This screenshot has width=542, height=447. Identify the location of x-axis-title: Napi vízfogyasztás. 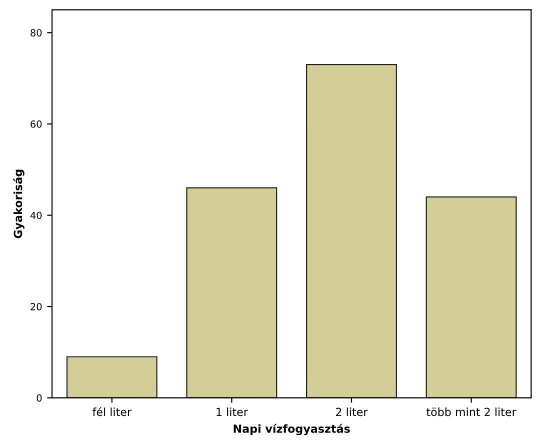
(292, 430).